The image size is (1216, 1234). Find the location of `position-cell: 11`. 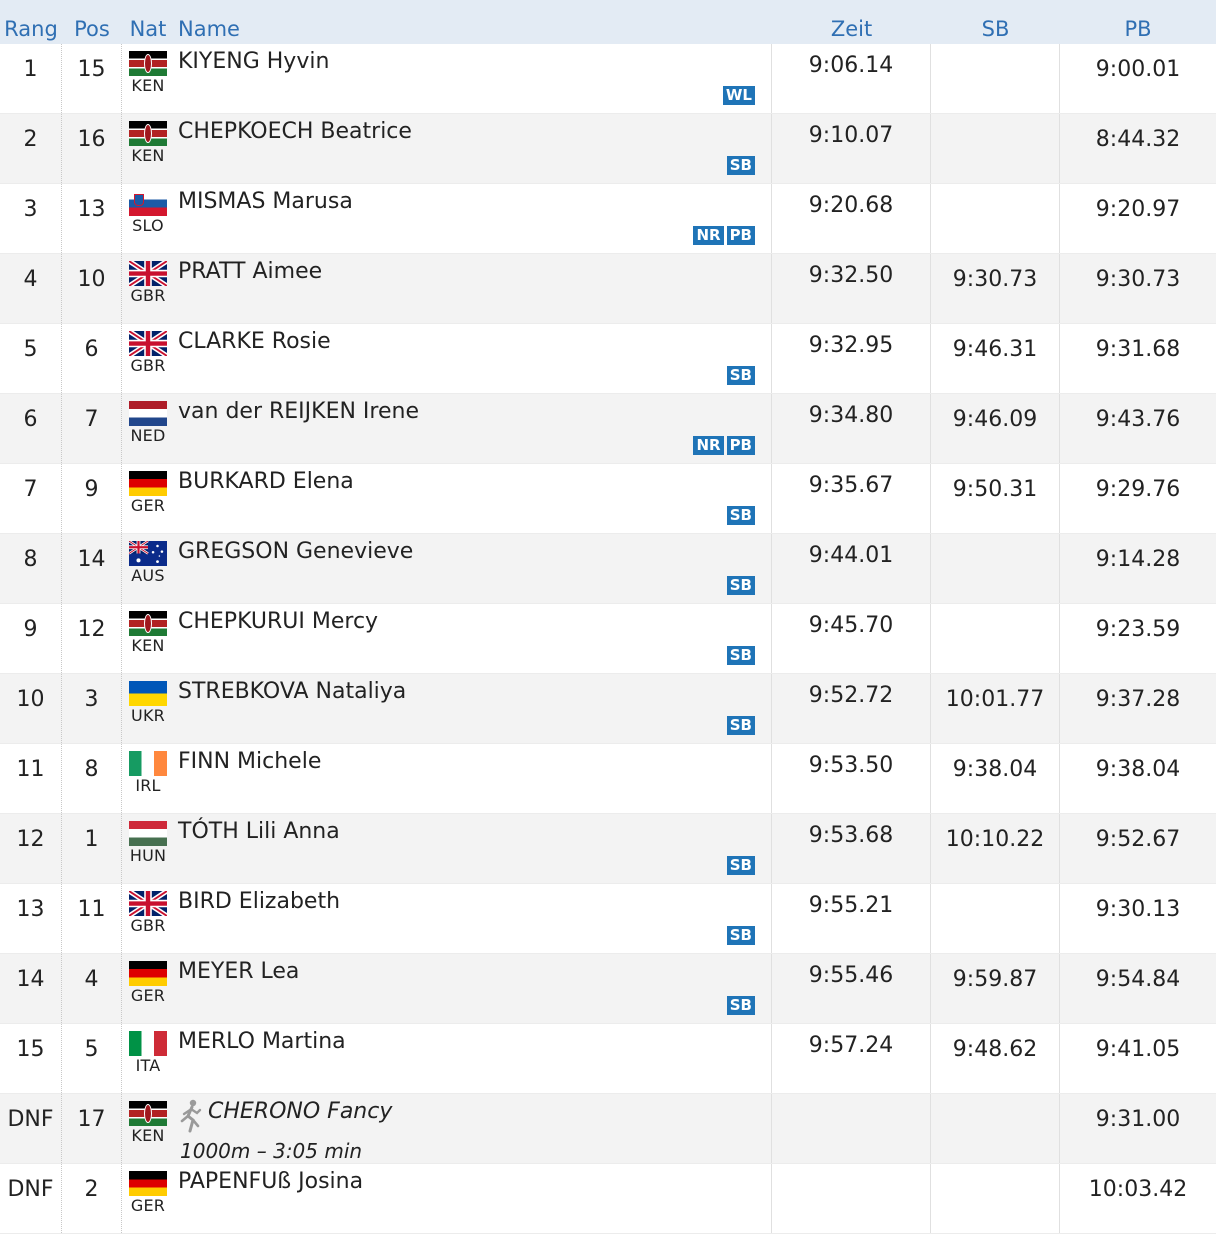

position-cell: 11 is located at coordinates (92, 918).